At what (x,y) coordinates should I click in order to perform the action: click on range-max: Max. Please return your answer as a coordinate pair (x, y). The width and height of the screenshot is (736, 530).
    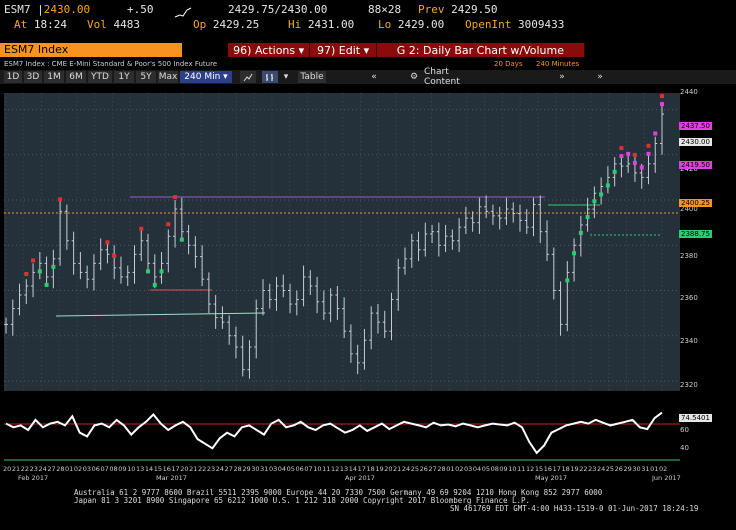
    Looking at the image, I should click on (168, 77).